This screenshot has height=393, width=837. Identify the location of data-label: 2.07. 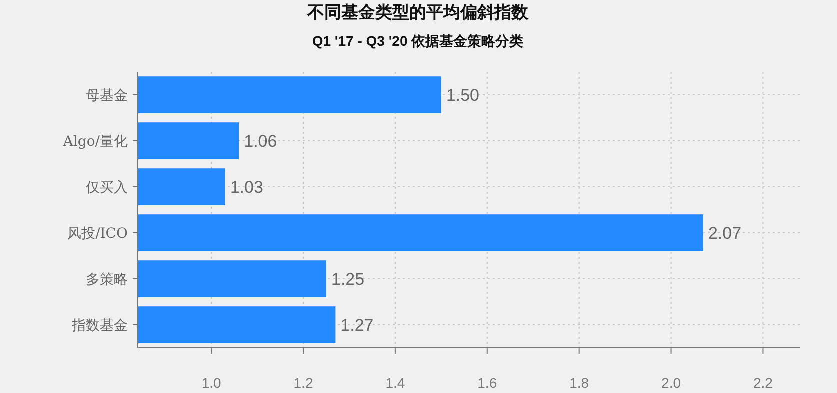
(725, 233).